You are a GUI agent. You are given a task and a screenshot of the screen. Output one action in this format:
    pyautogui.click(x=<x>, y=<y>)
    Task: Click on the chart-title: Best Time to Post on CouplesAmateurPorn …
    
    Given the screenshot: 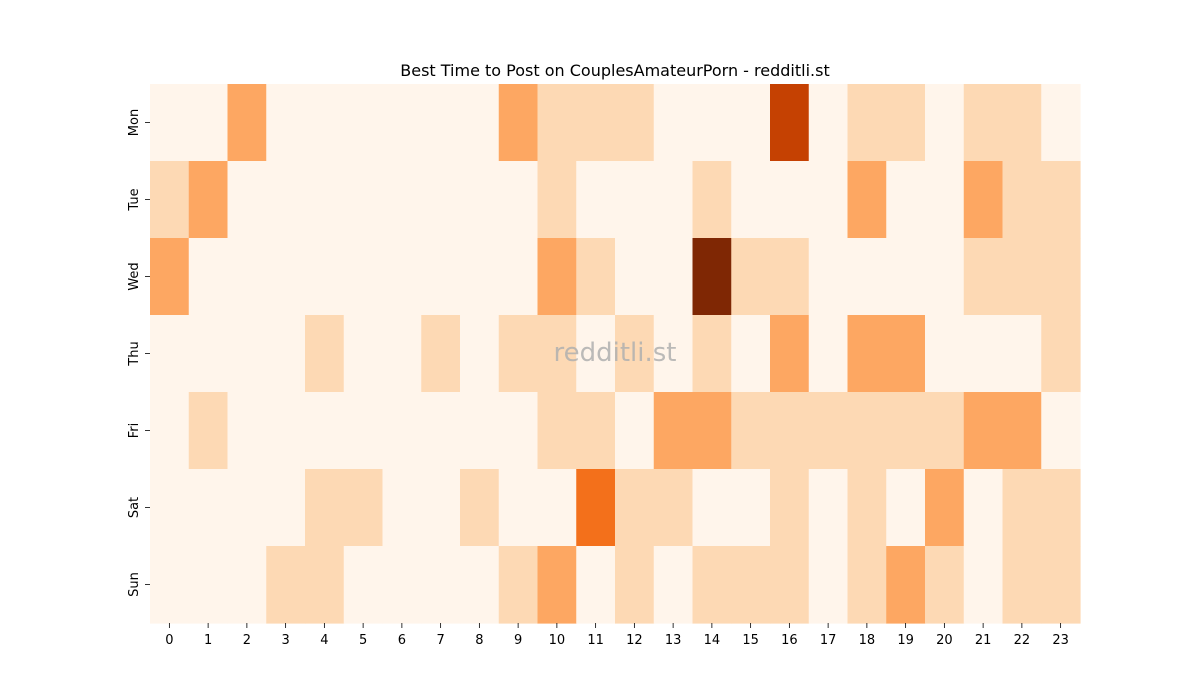 What is the action you would take?
    pyautogui.click(x=614, y=70)
    